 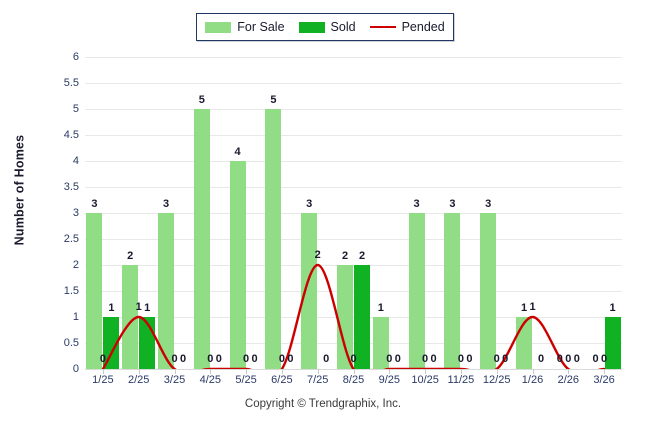 I want to click on legend-item-sold: Sold, so click(x=327, y=27).